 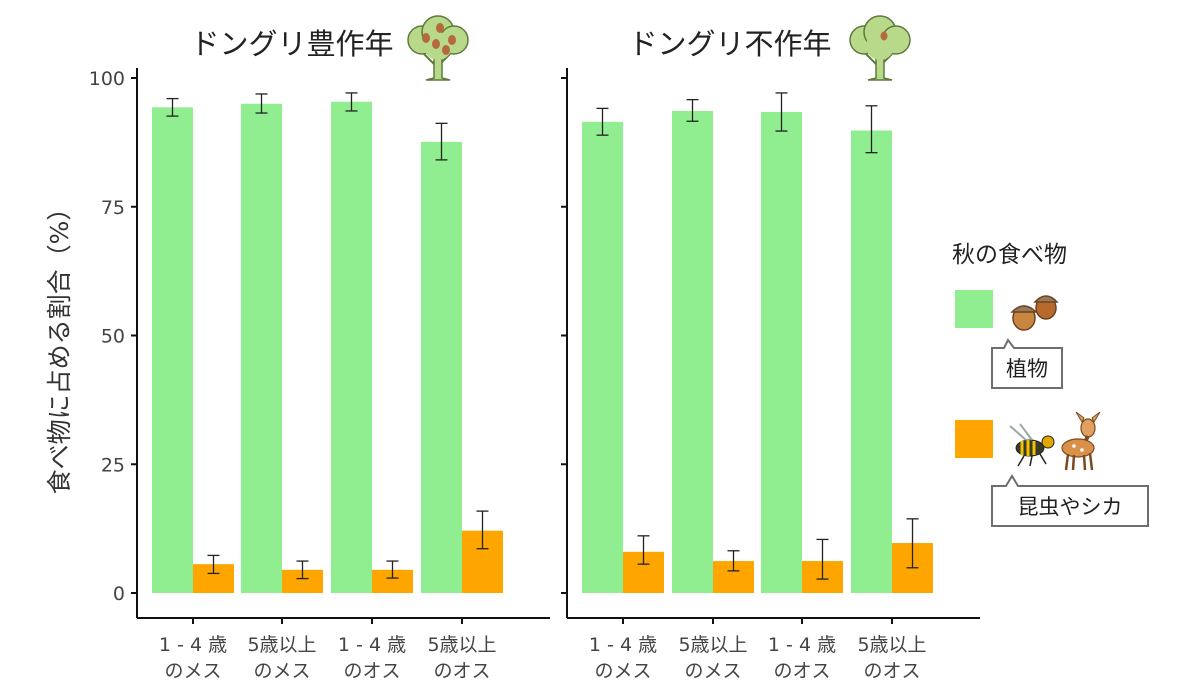 I want to click on x-tick-label-2-4: 5歳以上のオス, so click(x=891, y=658).